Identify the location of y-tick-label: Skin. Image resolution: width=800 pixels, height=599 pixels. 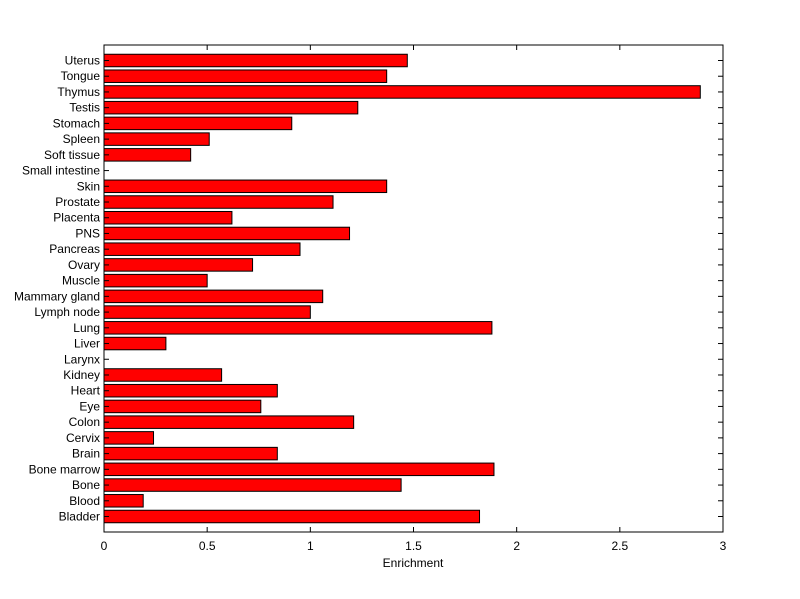
(88, 186).